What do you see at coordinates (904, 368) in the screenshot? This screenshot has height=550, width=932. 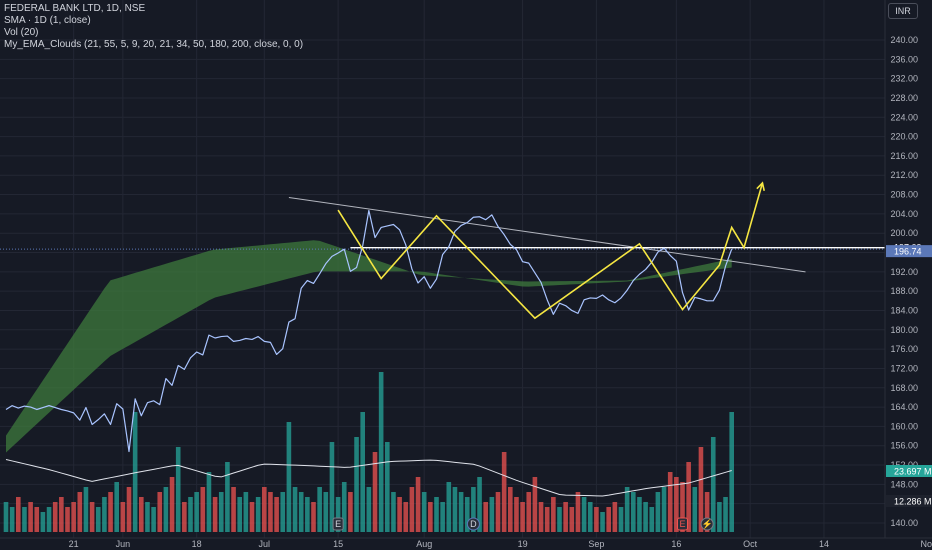 I see `price-tick-label: 172.00` at bounding box center [904, 368].